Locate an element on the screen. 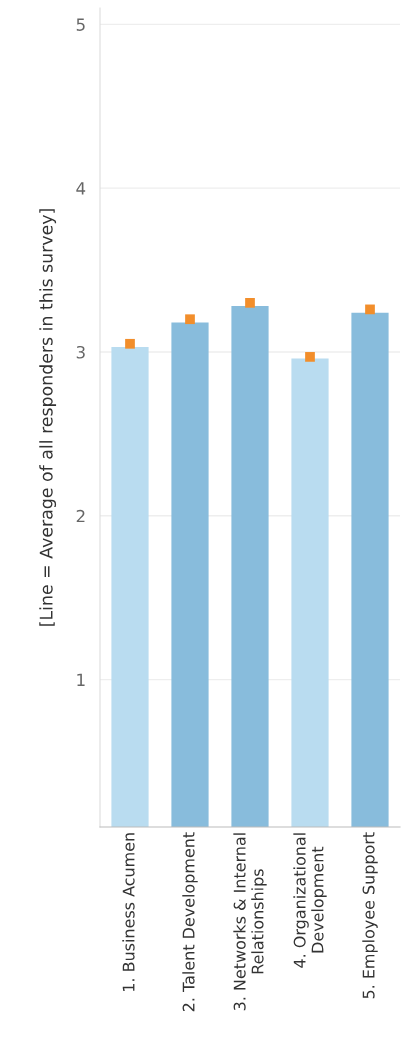  x-tick-label: 5. Employee Support is located at coordinates (370, 915).